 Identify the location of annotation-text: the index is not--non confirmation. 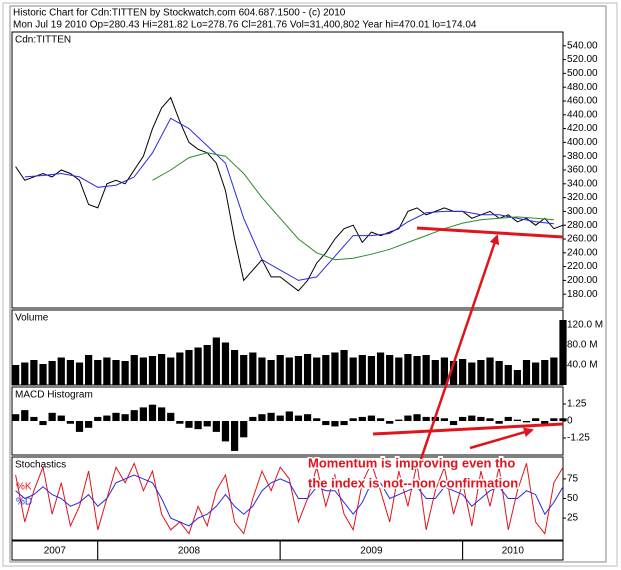
(413, 482).